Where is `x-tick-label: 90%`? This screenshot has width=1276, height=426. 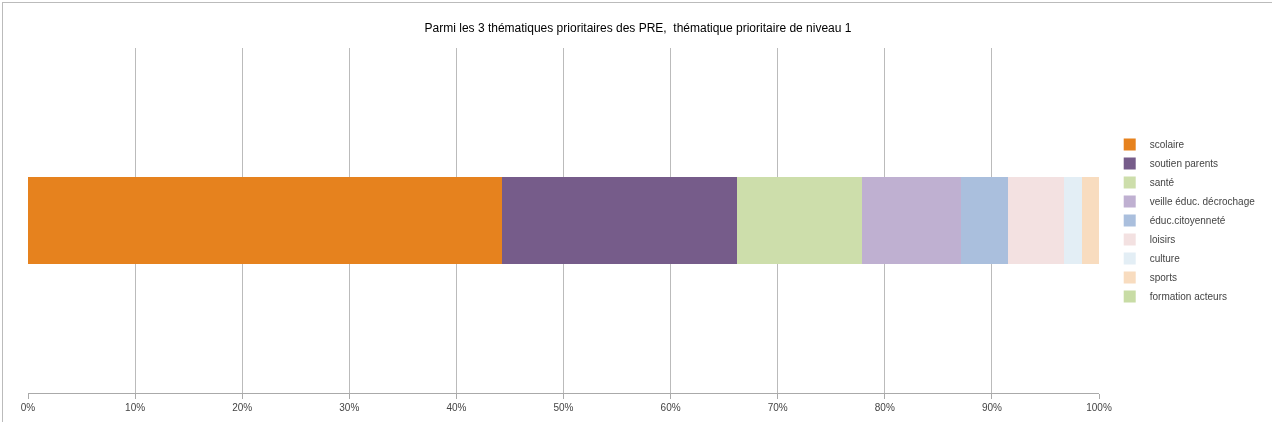
x-tick-label: 90% is located at coordinates (992, 407).